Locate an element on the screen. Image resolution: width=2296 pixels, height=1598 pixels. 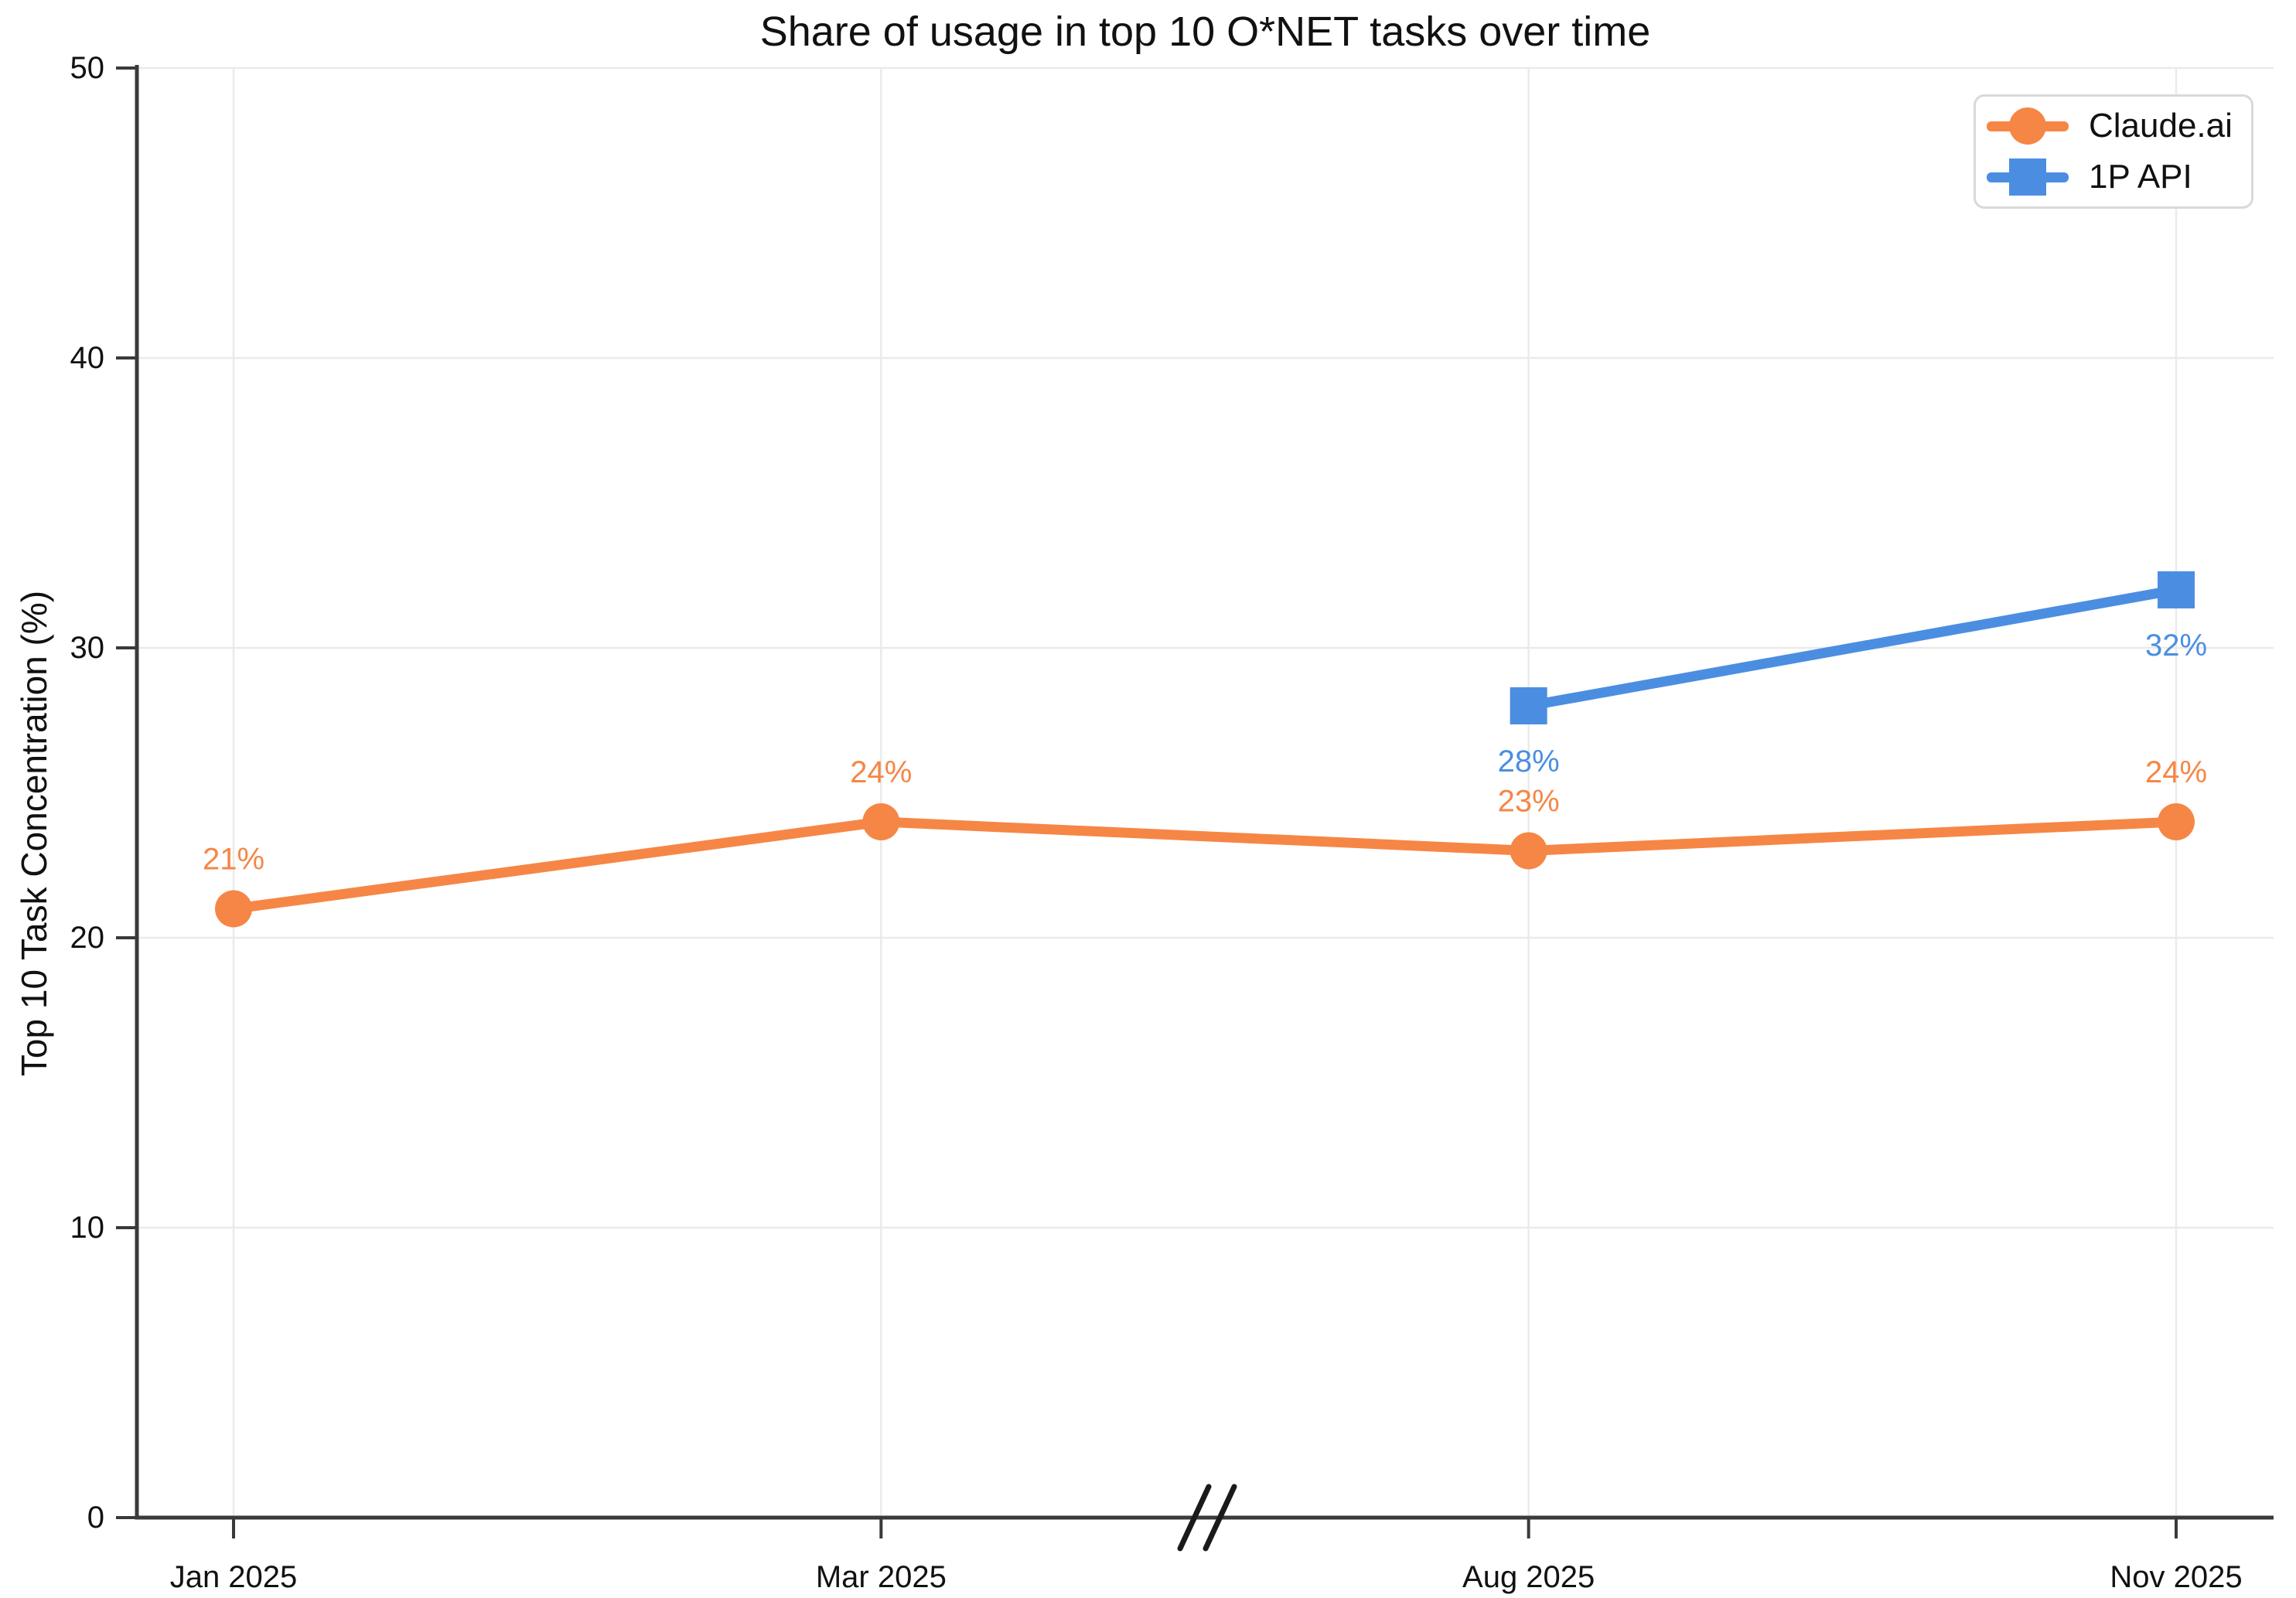
legend-label: 1P API is located at coordinates (2140, 177).